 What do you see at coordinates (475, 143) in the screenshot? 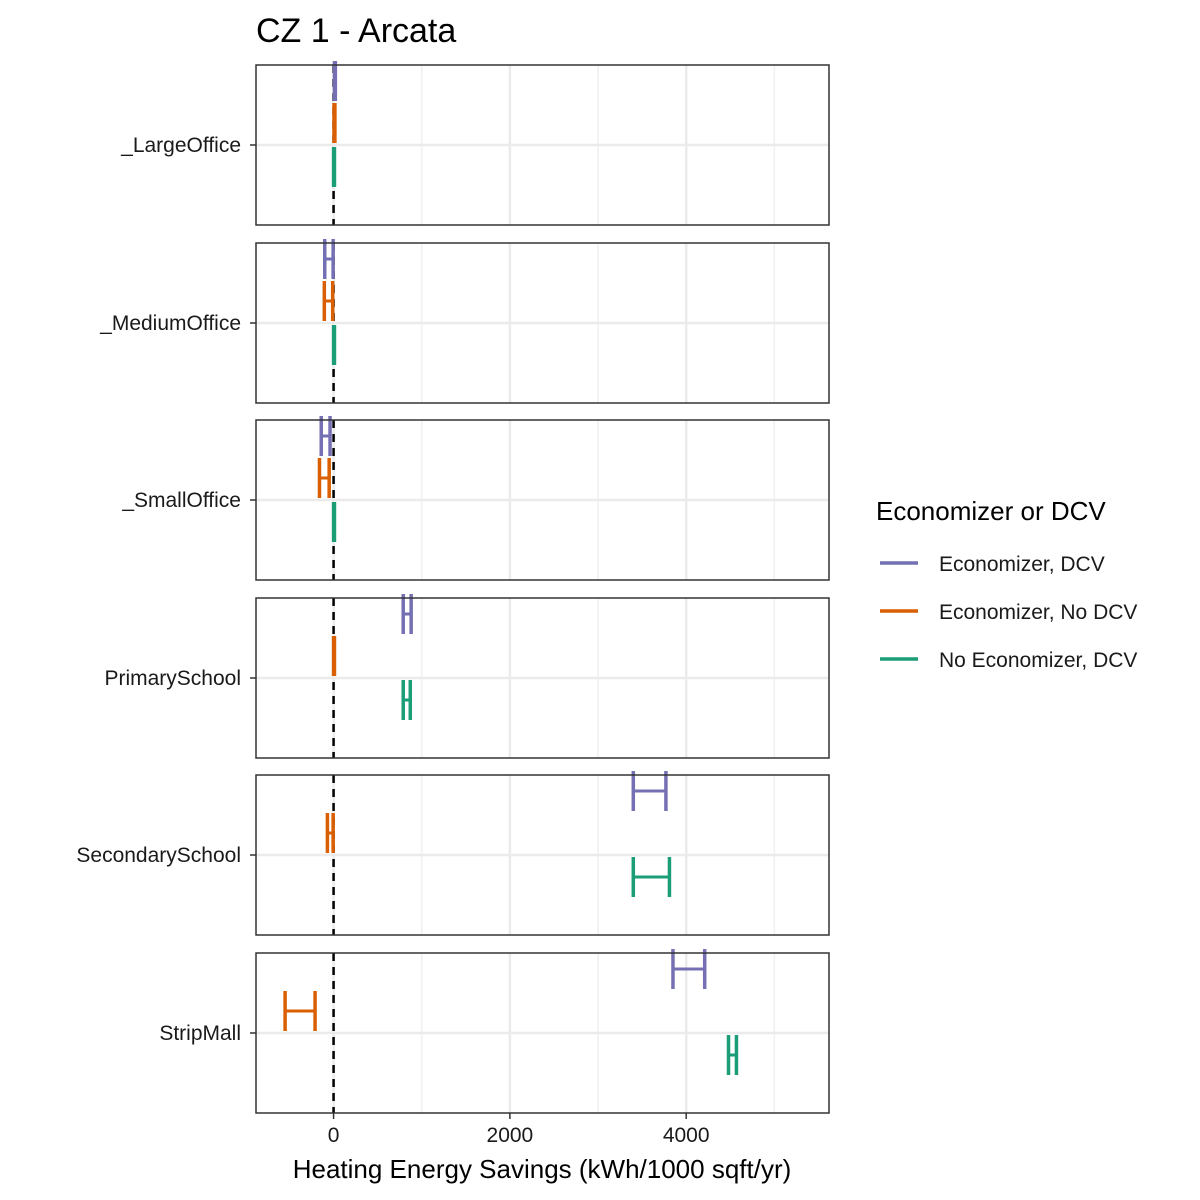
I see `facet-panel: _LargeOffice` at bounding box center [475, 143].